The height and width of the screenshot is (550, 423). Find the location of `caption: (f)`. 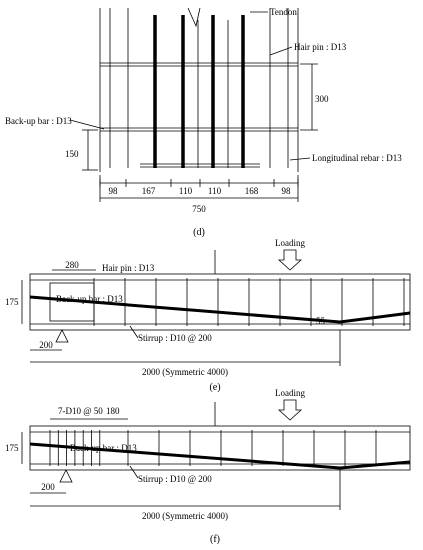

caption: (f) is located at coordinates (215, 539).